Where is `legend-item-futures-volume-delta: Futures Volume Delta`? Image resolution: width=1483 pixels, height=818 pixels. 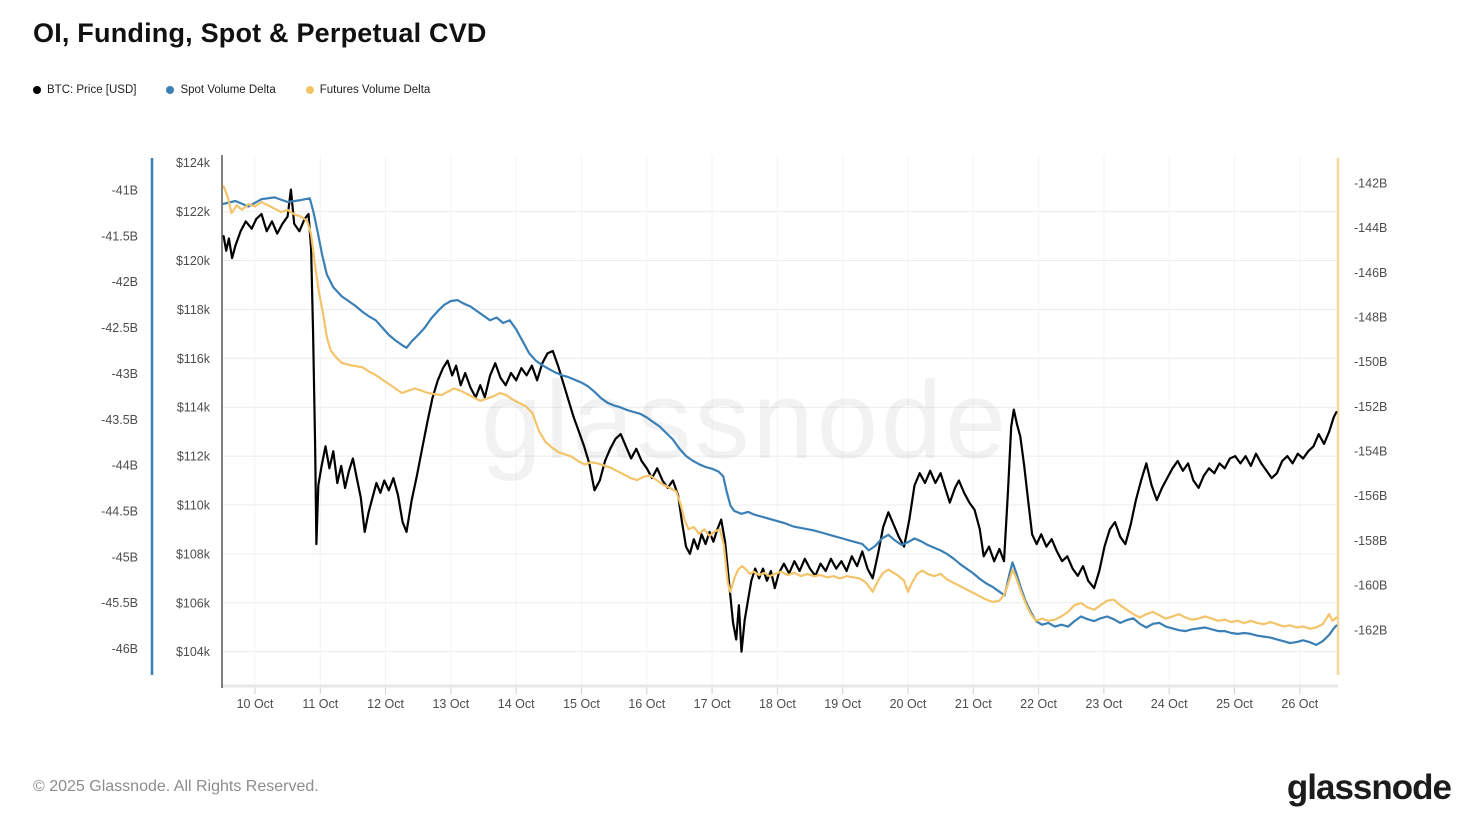 legend-item-futures-volume-delta: Futures Volume Delta is located at coordinates (368, 90).